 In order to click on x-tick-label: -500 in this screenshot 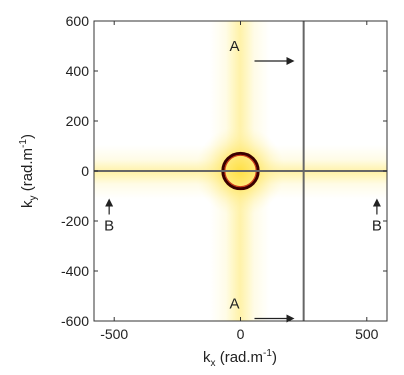, I will do `click(114, 334)`.